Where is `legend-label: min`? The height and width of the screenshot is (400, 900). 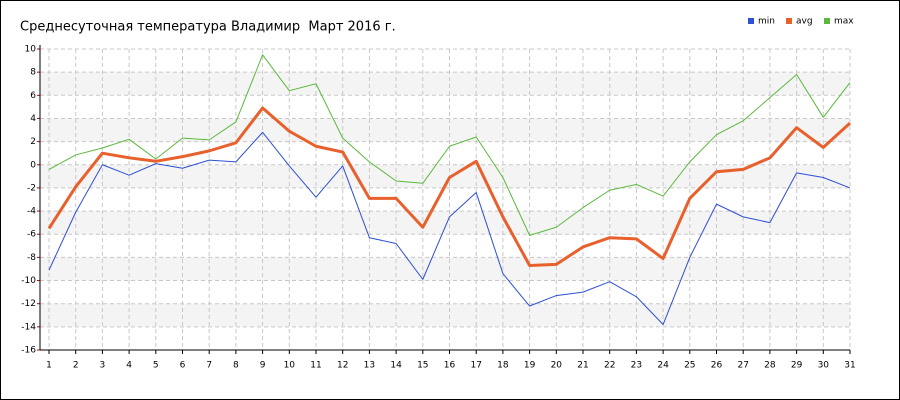 legend-label: min is located at coordinates (766, 22).